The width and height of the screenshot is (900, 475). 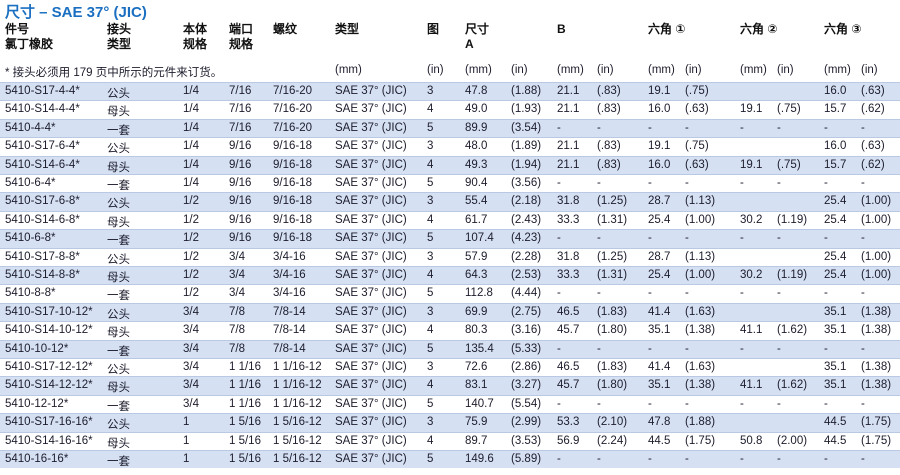 I want to click on column-header: 螺纹, so click(x=285, y=29).